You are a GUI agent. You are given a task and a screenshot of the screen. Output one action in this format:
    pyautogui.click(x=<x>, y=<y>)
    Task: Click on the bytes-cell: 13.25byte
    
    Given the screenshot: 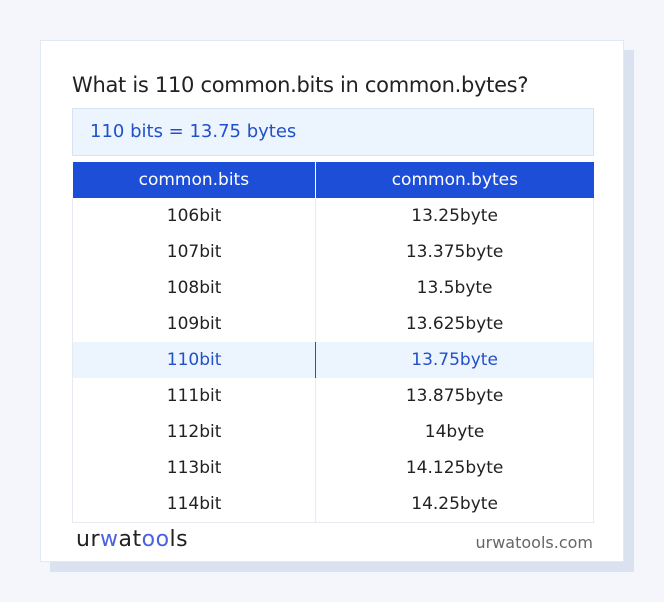 What is the action you would take?
    pyautogui.click(x=454, y=216)
    